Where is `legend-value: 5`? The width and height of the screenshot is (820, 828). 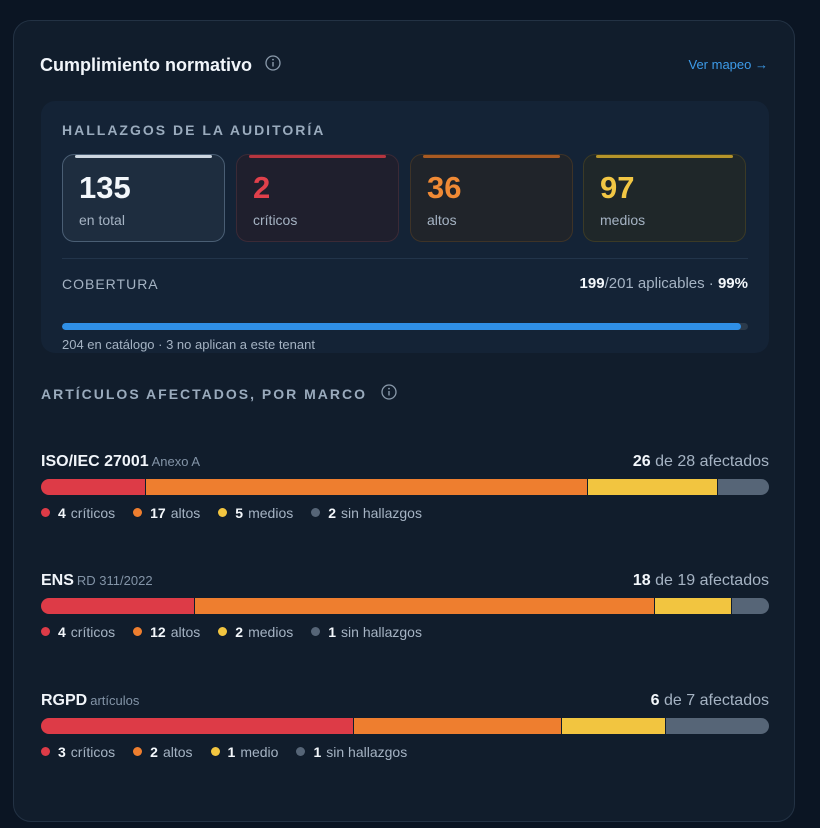
legend-value: 5 is located at coordinates (239, 513).